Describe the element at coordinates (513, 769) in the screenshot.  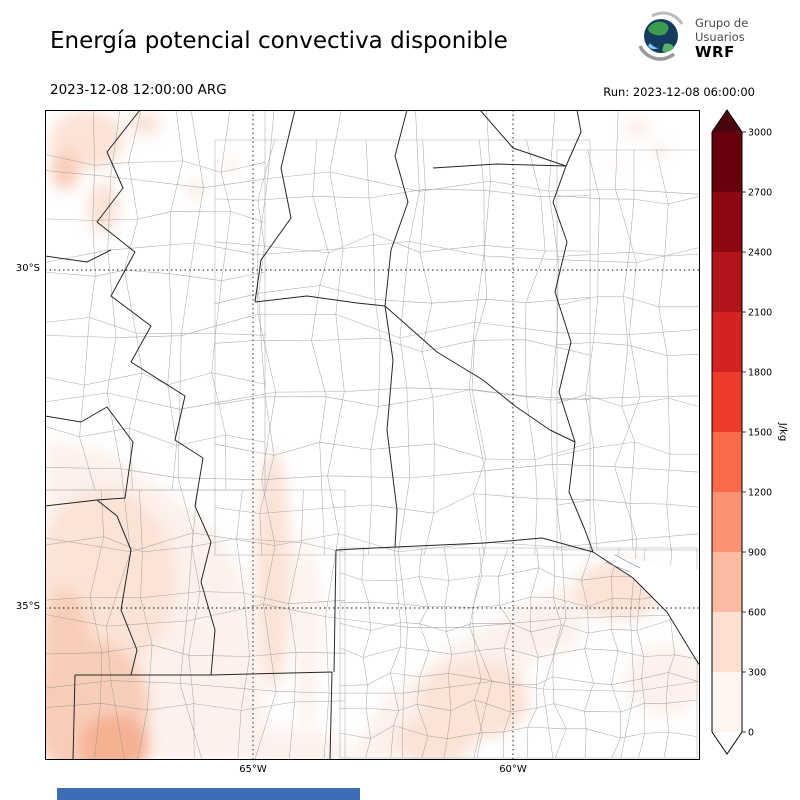
I see `lon-tick-60w: 60°W` at that location.